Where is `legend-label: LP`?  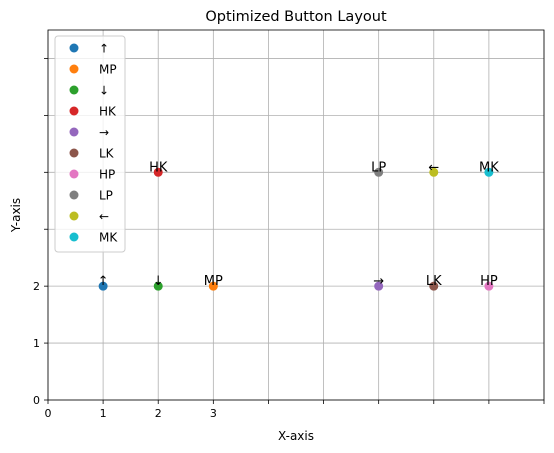 legend-label: LP is located at coordinates (106, 196).